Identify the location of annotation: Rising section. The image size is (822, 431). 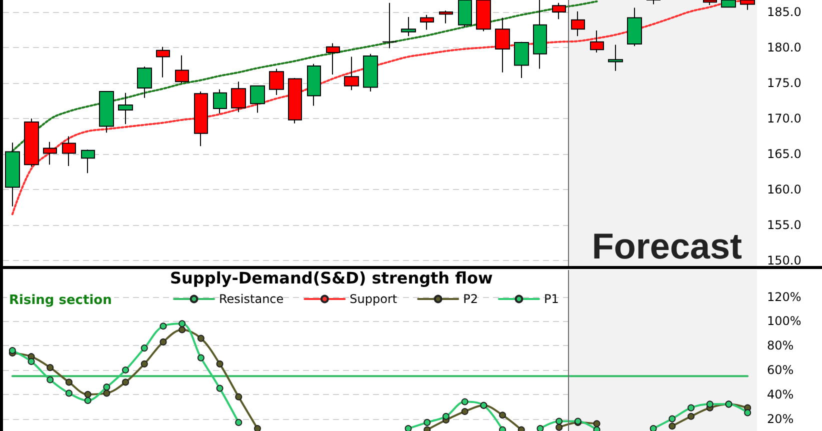
(60, 300).